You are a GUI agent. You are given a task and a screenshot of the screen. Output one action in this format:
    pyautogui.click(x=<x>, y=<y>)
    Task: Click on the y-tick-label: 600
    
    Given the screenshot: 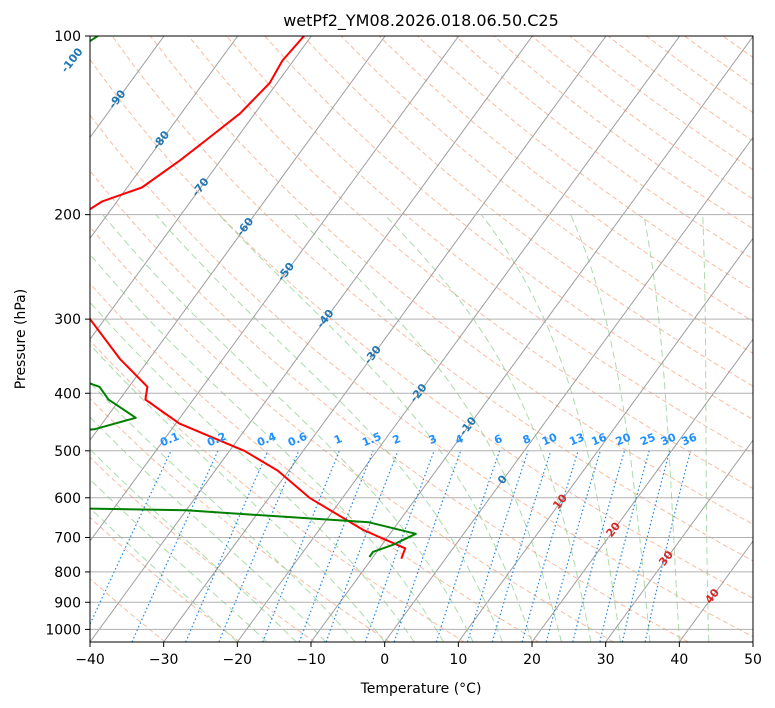 What is the action you would take?
    pyautogui.click(x=67, y=499)
    